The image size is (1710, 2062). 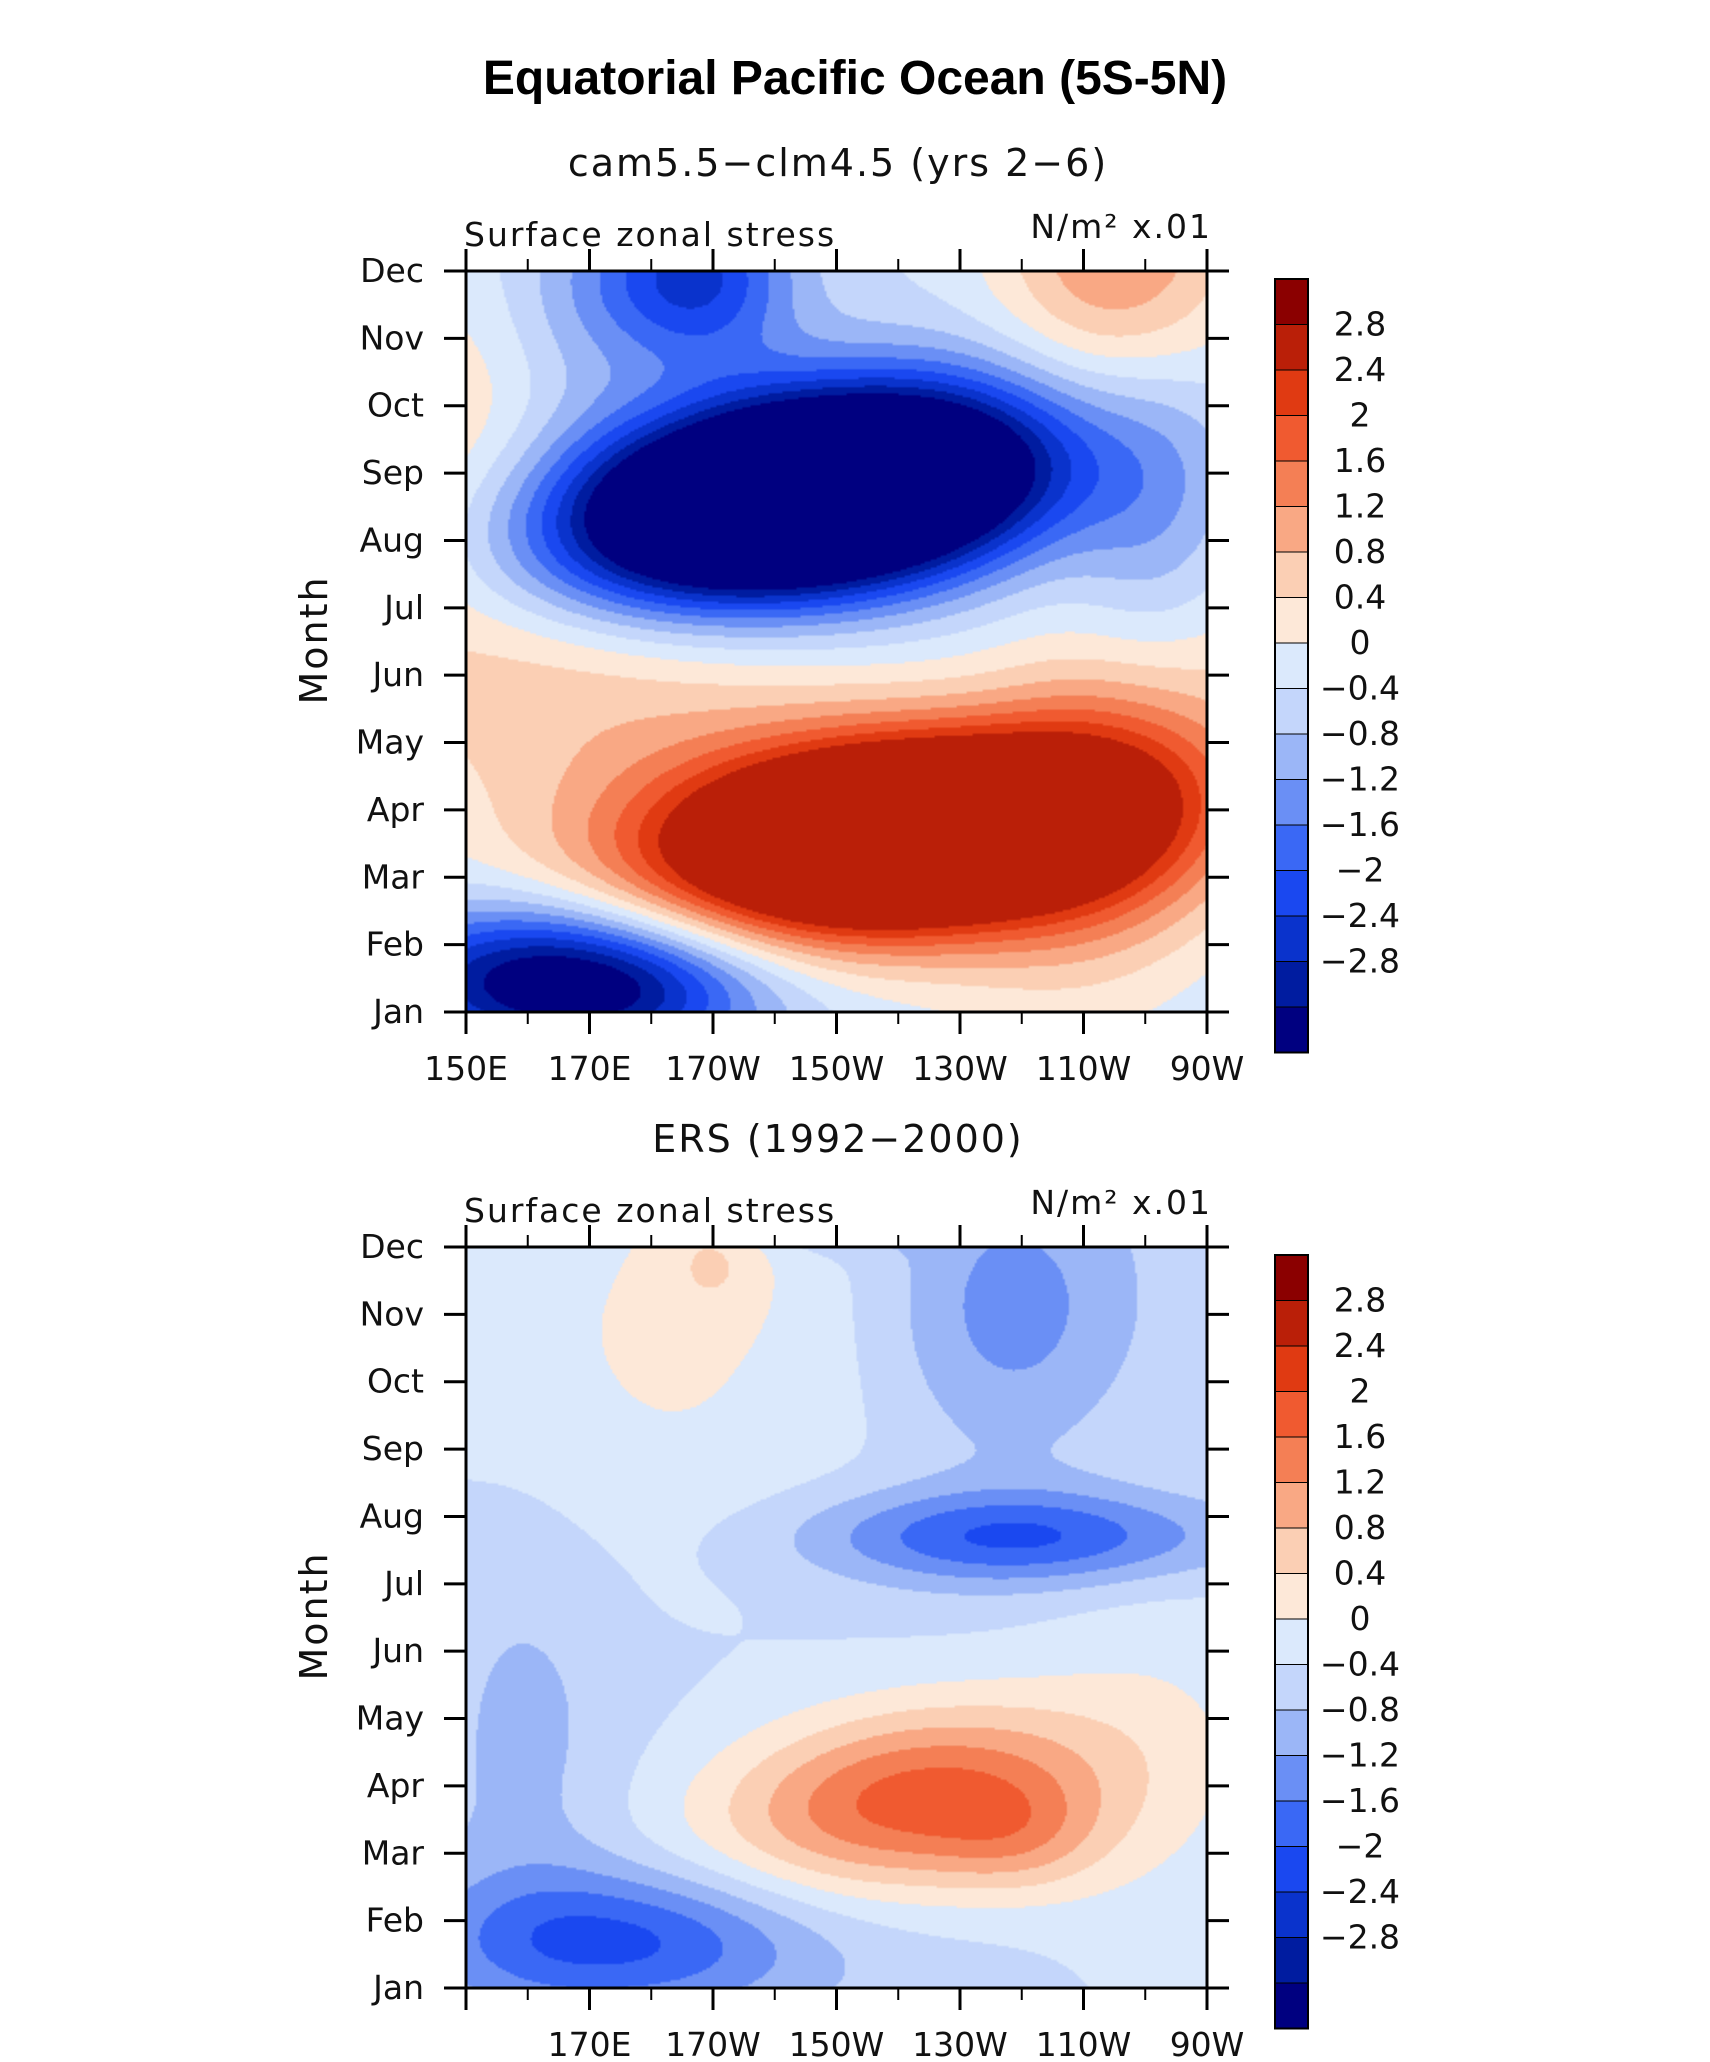 What do you see at coordinates (1121, 1202) in the screenshot?
I see `units-label: N/m² x.01` at bounding box center [1121, 1202].